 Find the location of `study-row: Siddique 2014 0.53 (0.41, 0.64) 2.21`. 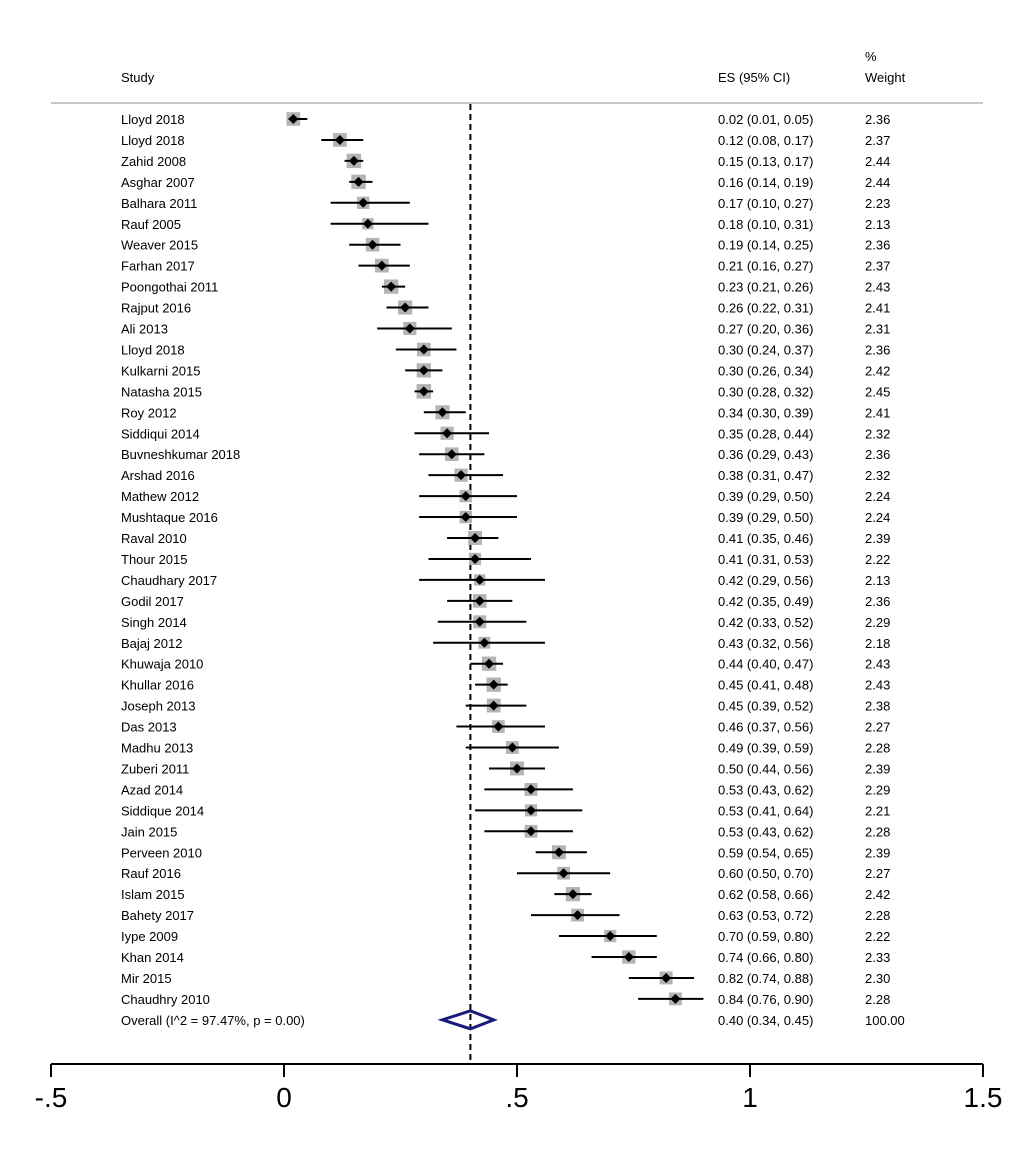

study-row: Siddique 2014 0.53 (0.41, 0.64) 2.21 is located at coordinates (505, 810).